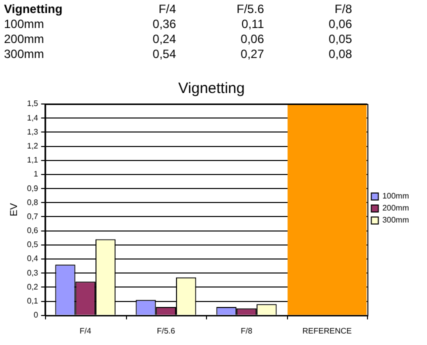  Describe the element at coordinates (32, 145) in the screenshot. I see `y-tick-label: 1,2` at that location.